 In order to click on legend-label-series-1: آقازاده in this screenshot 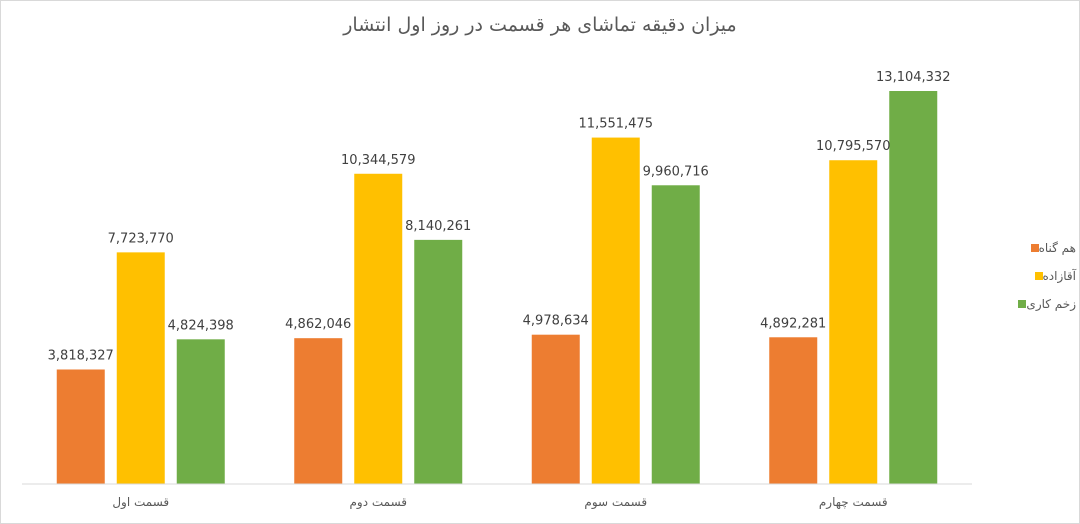, I will do `click(1059, 276)`.